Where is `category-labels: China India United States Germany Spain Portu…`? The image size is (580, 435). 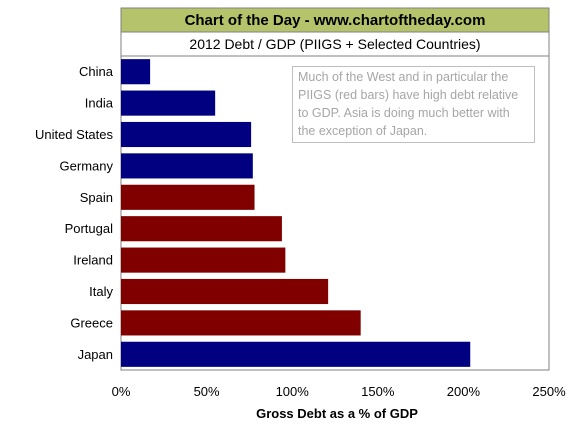 category-labels: China India United States Germany Spain Portu… is located at coordinates (74, 213).